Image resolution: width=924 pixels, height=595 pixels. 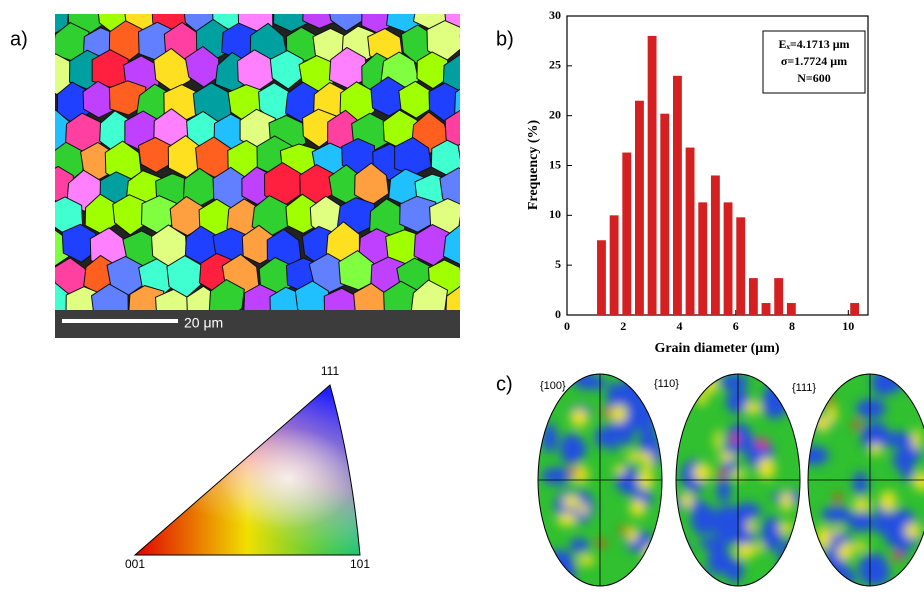 What do you see at coordinates (567, 326) in the screenshot?
I see `x-tick-label: 0` at bounding box center [567, 326].